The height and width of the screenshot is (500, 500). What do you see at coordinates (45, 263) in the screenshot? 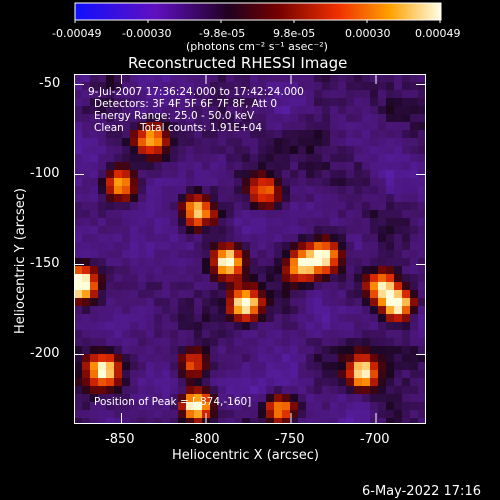
I see `y-tick-label: -150` at bounding box center [45, 263].